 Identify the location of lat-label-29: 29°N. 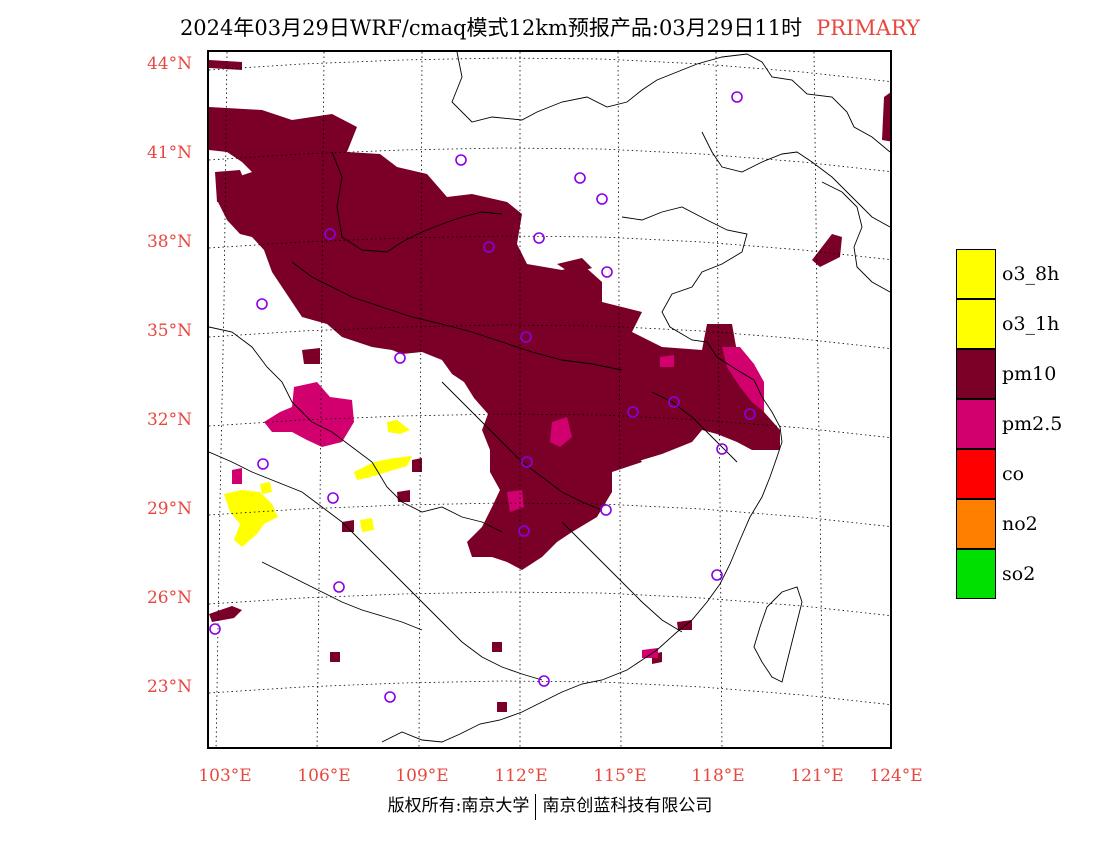
(169, 509).